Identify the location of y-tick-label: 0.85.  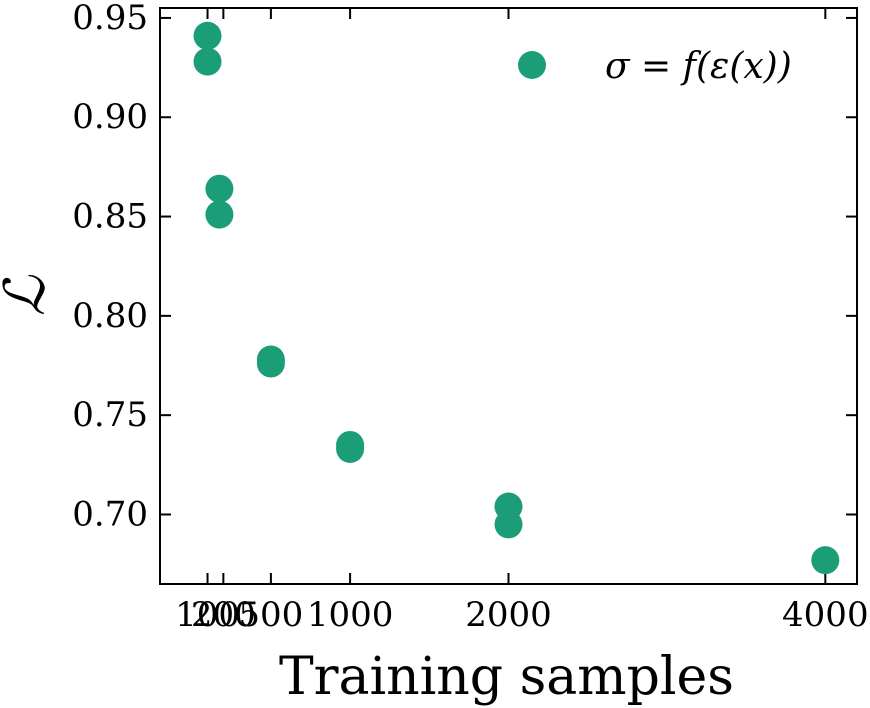
(110, 217).